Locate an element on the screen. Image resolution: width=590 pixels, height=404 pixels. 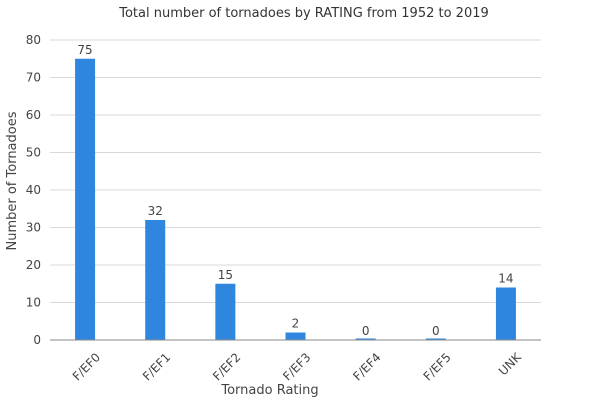
bar-f-ef1 is located at coordinates (155, 280).